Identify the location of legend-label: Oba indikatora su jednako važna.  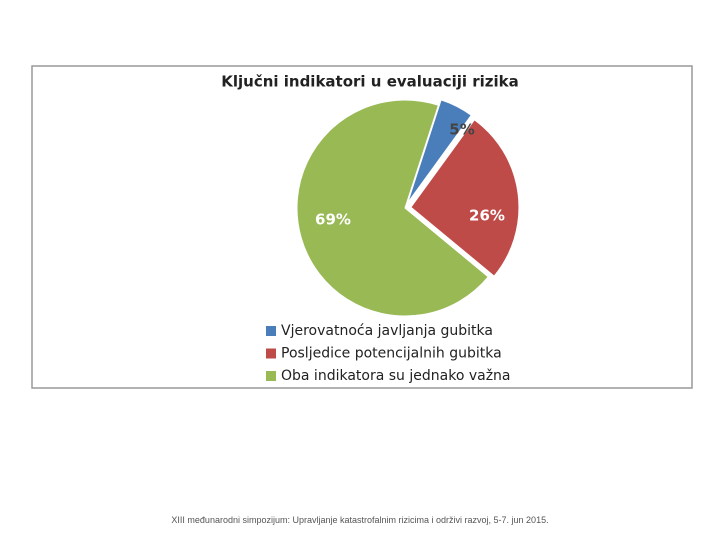
(396, 376).